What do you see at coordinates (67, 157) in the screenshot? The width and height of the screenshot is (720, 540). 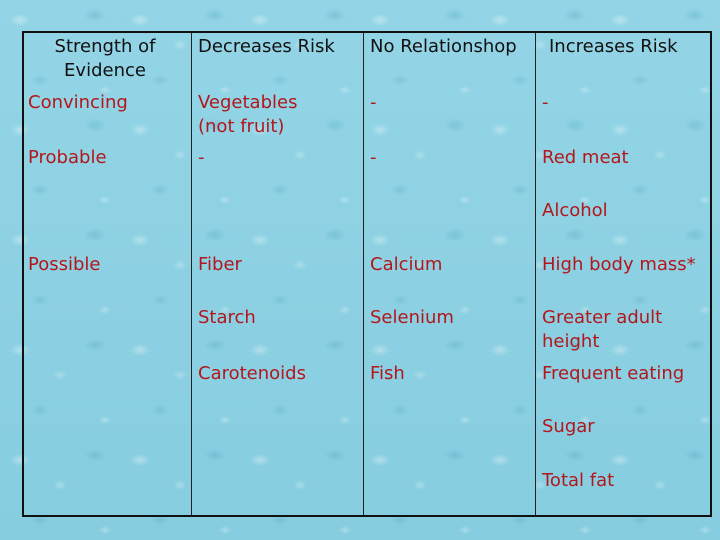 I see `row-label-probable: Probable` at bounding box center [67, 157].